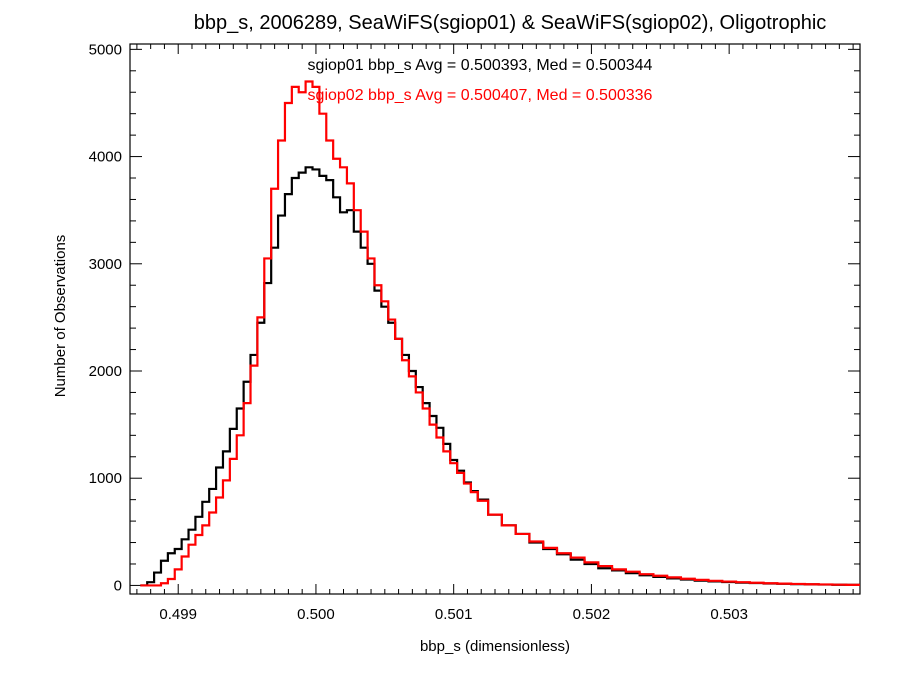 This screenshot has width=900, height=680. Describe the element at coordinates (105, 49) in the screenshot. I see `y-tick-label: 5000` at that location.